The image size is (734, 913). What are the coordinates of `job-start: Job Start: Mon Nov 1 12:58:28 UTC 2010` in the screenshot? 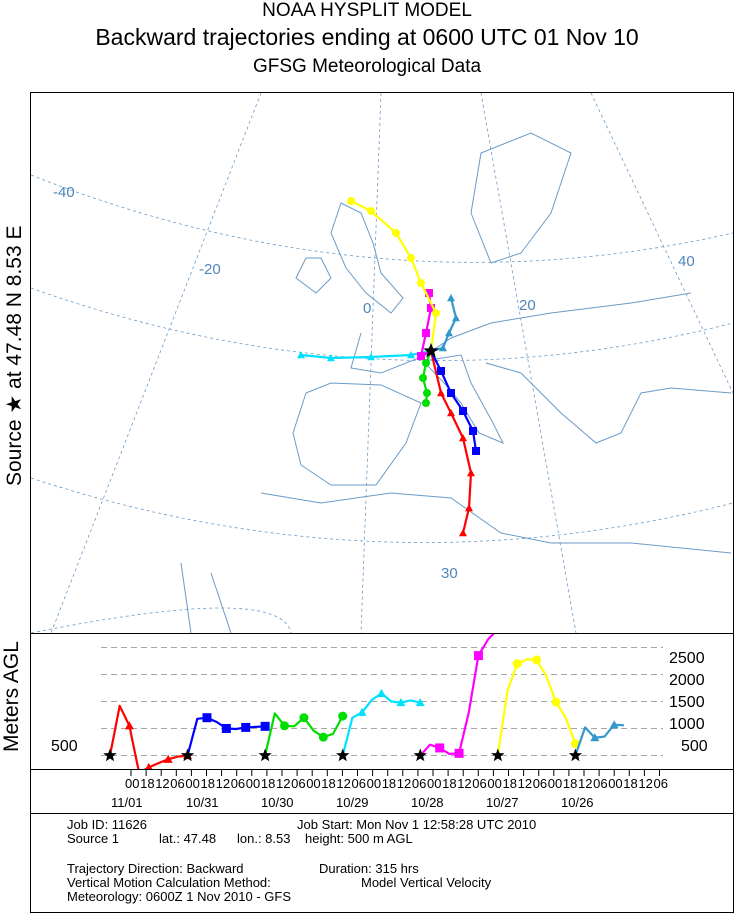 It's located at (417, 824).